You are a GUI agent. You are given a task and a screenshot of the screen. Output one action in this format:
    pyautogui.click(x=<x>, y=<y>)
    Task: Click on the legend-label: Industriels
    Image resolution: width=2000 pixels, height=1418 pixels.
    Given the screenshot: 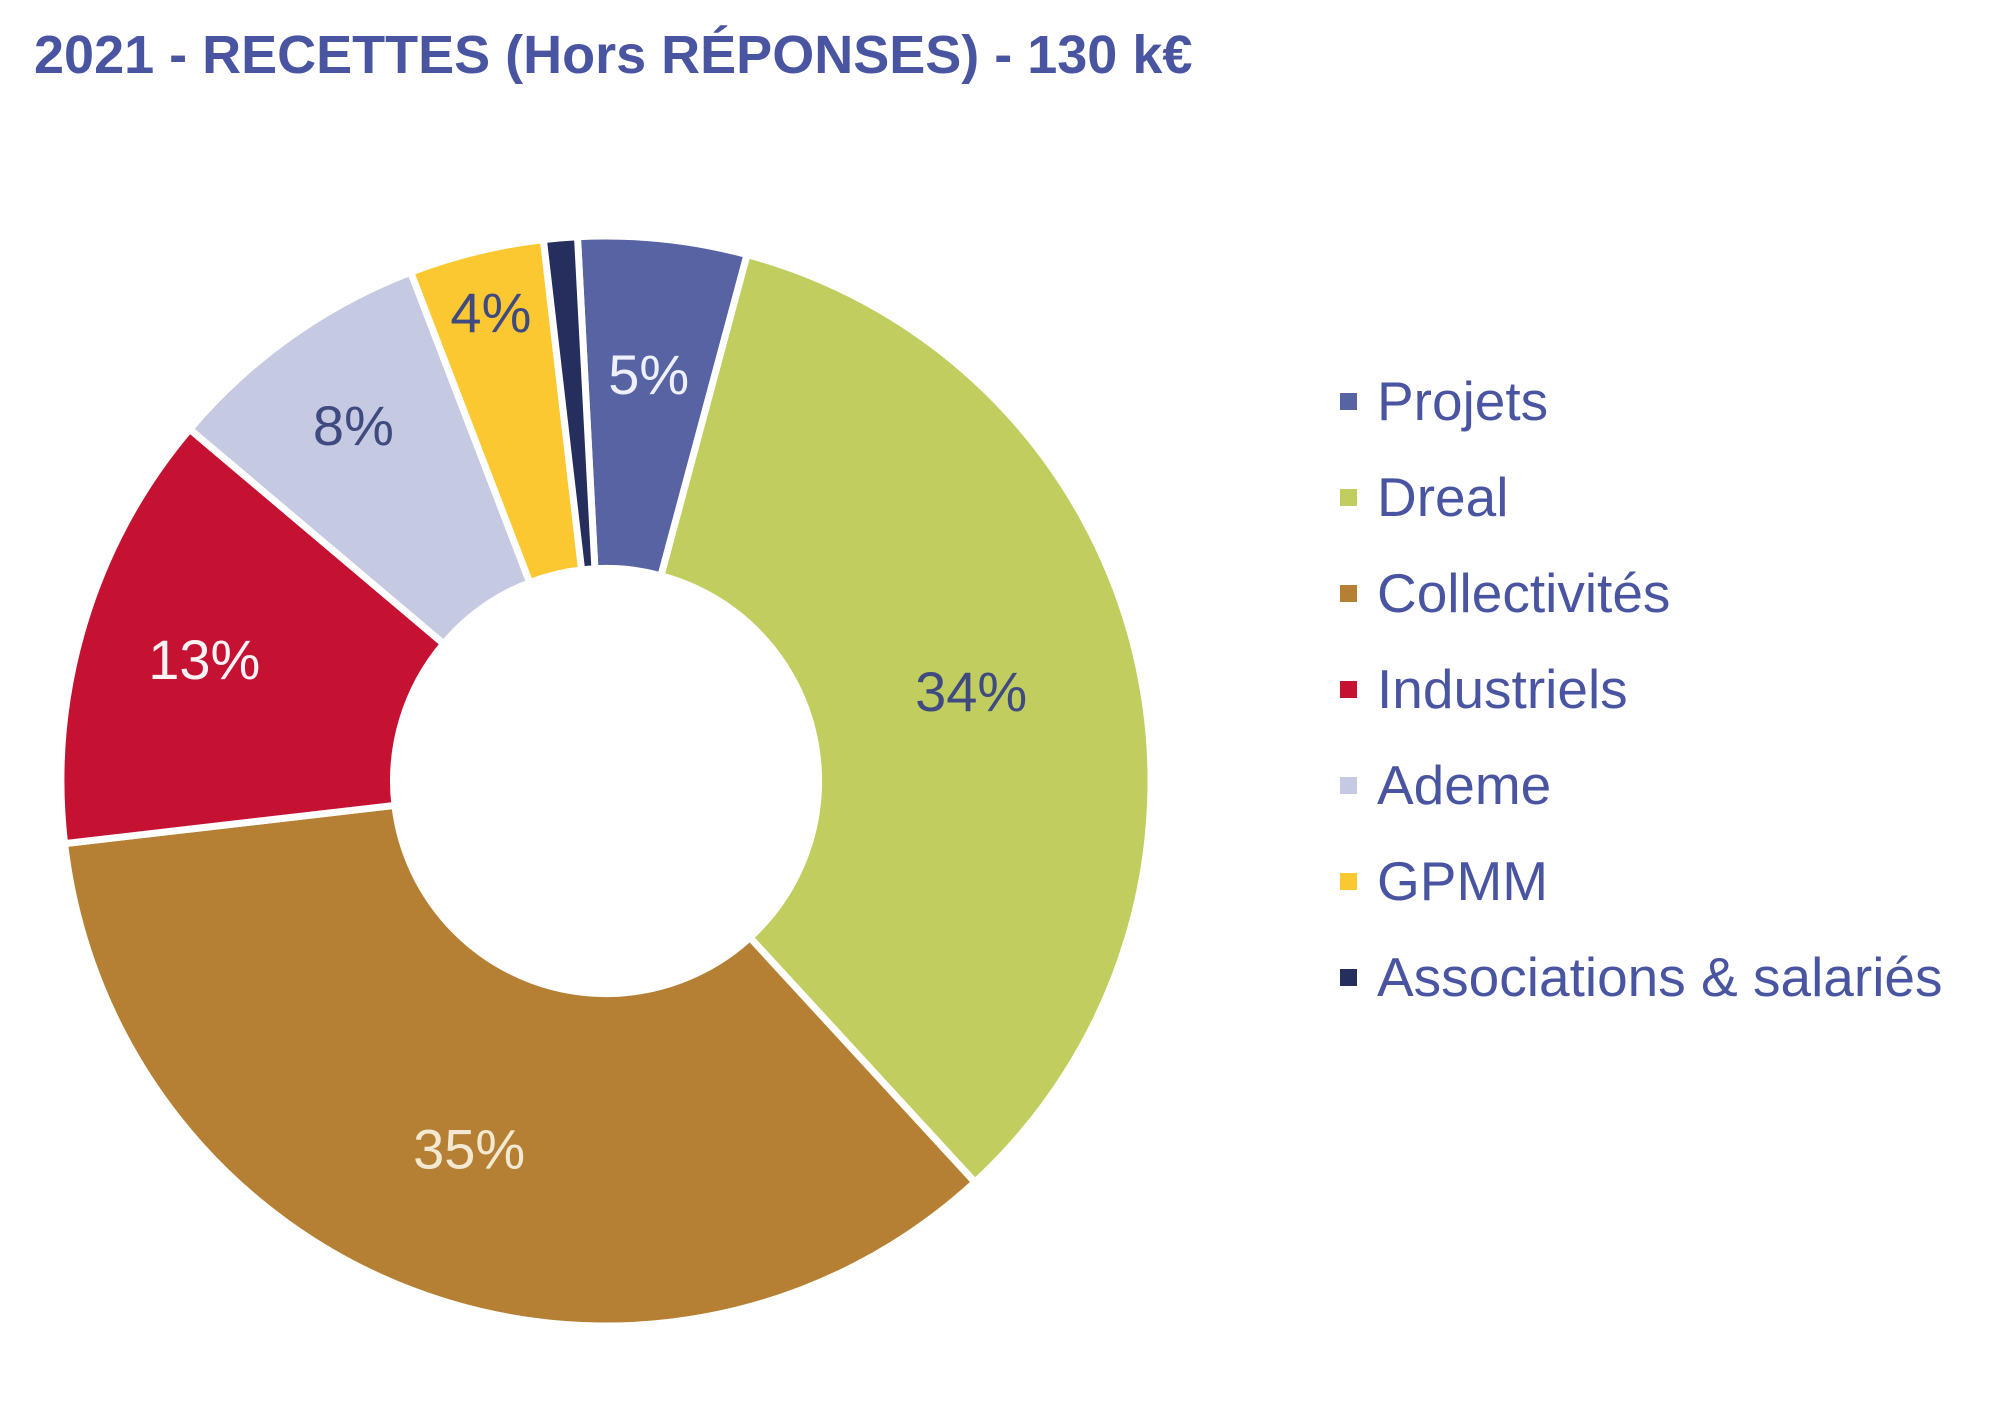 What is the action you would take?
    pyautogui.click(x=1502, y=689)
    